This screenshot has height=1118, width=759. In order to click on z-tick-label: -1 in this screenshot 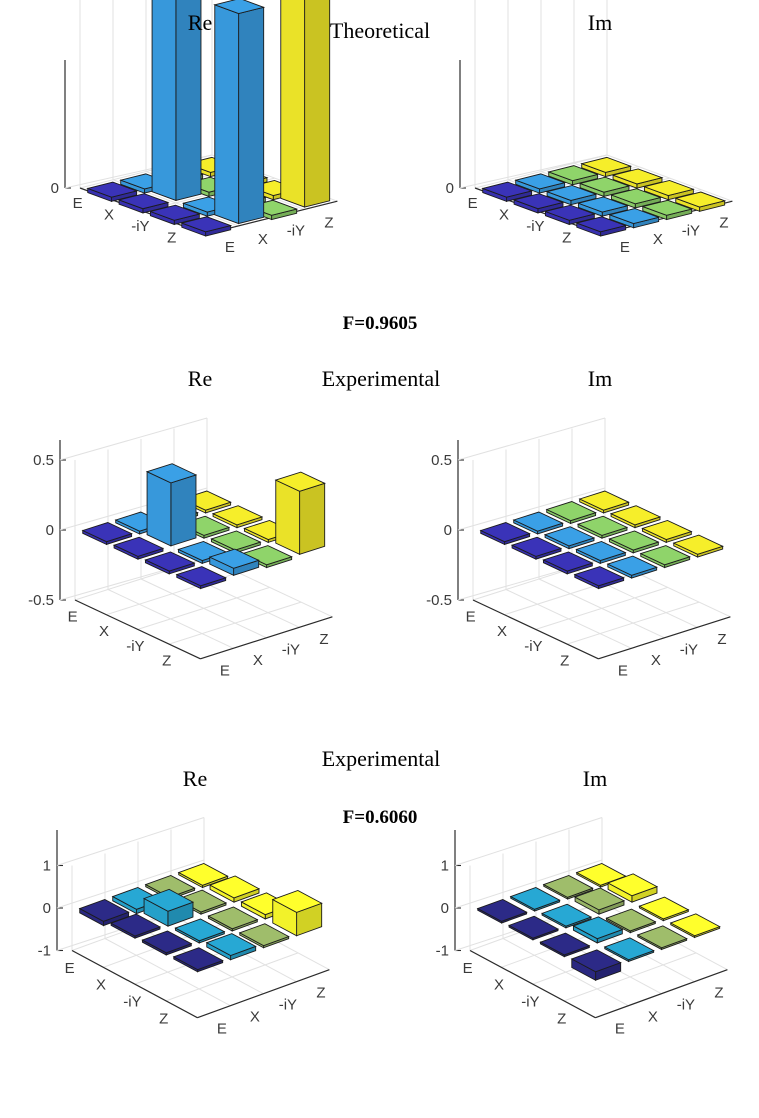, I will do `click(44, 951)`.